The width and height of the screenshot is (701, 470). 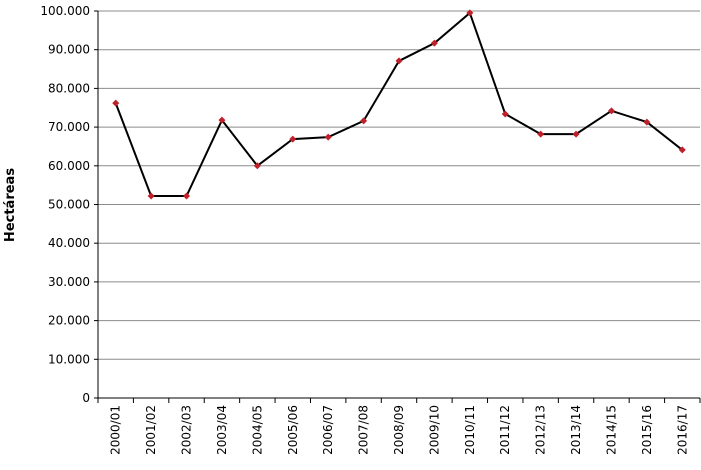 What do you see at coordinates (434, 430) in the screenshot?
I see `x-tick-label: 2009/10` at bounding box center [434, 430].